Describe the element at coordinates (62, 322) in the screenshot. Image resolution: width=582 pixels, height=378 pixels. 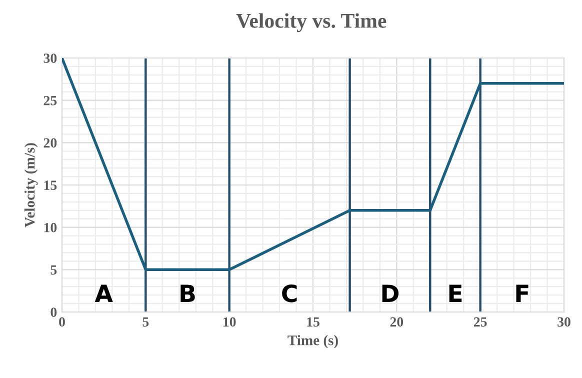
I see `x-tick-label: 0` at that location.